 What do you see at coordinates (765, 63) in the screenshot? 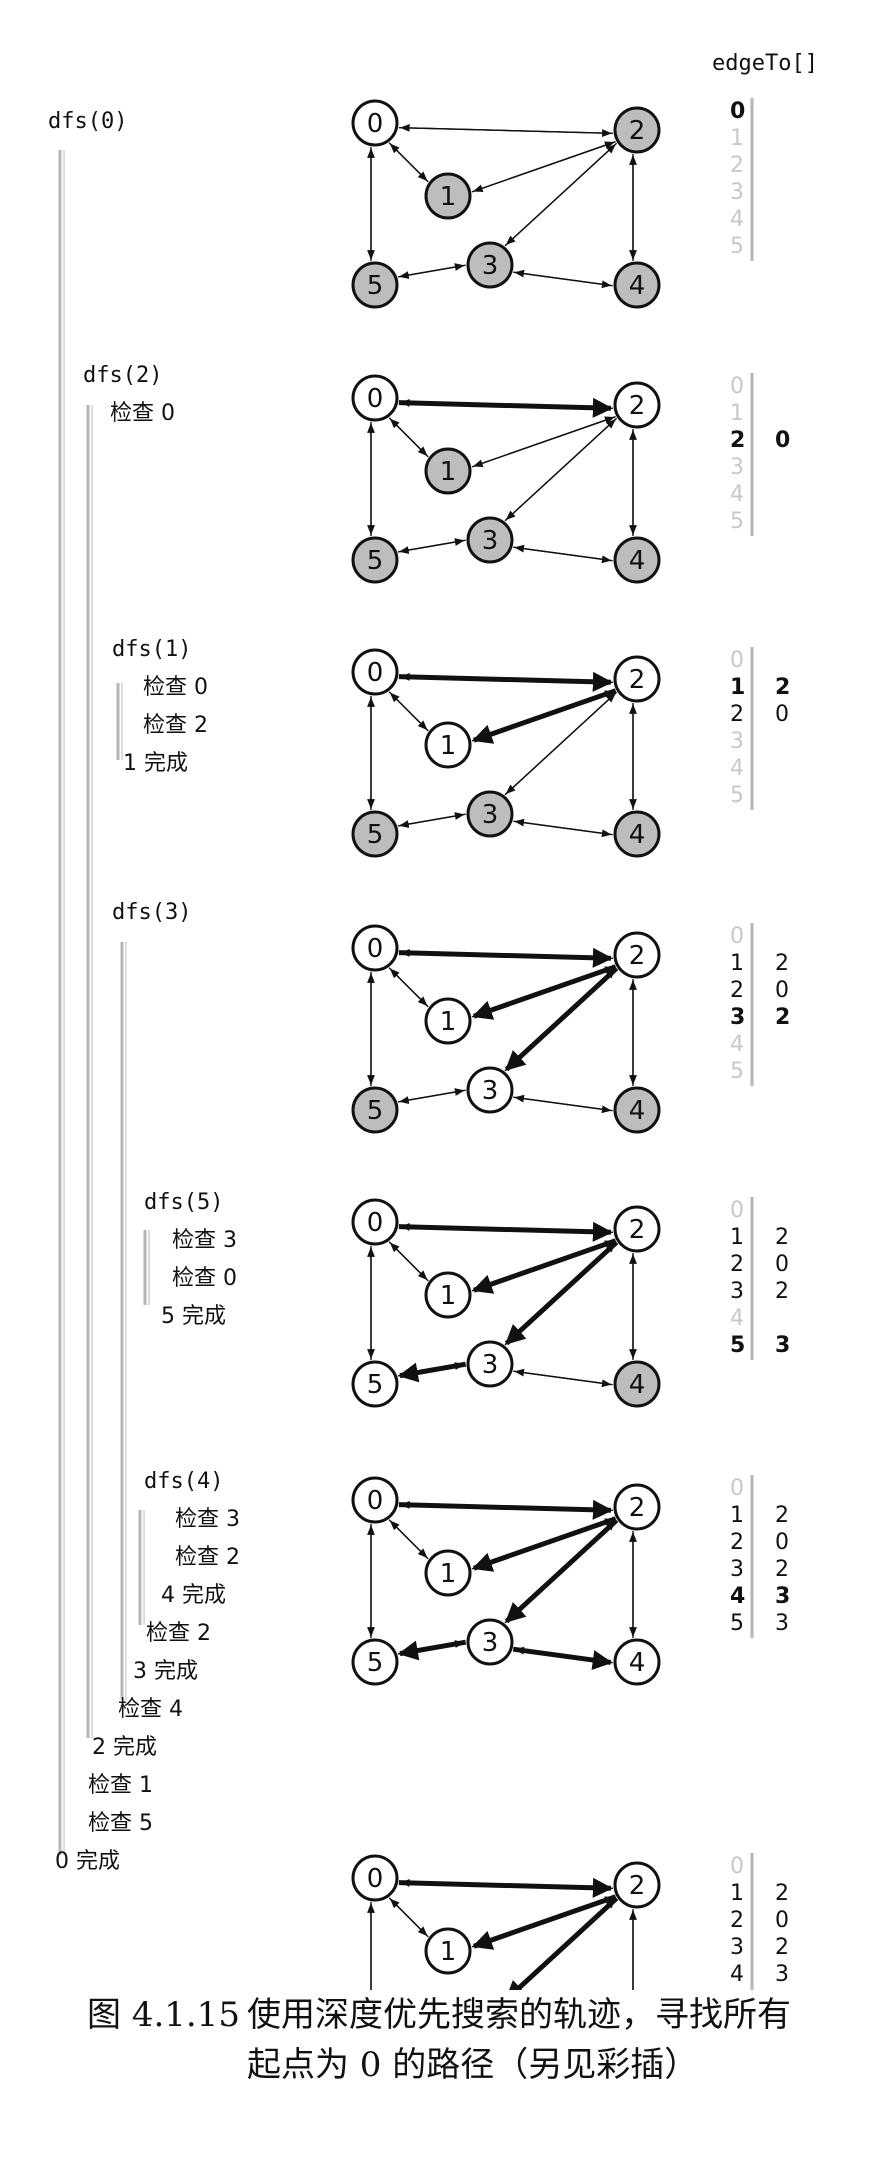
I see `edge-to-header: edgeTo[]` at bounding box center [765, 63].